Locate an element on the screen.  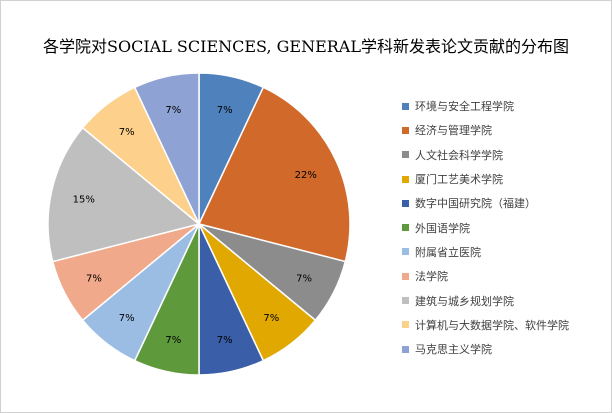
legend-label: 外国语学院 is located at coordinates (442, 228).